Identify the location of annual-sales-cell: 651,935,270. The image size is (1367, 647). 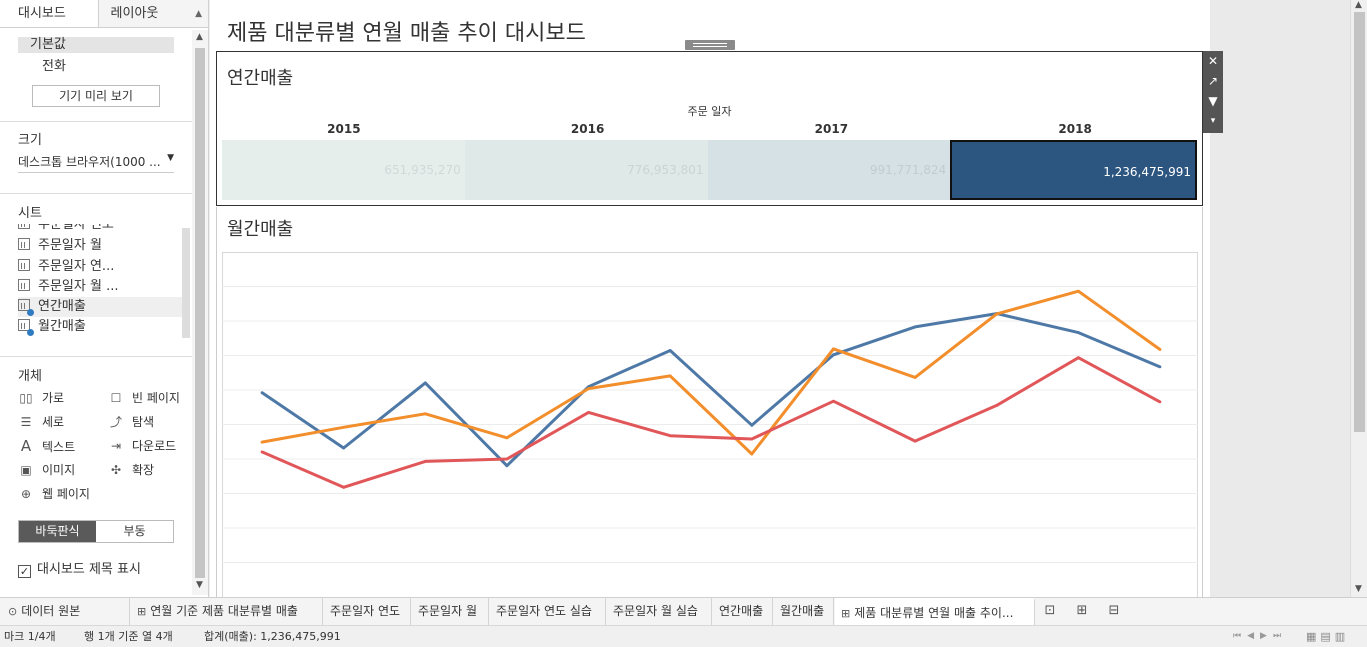
(343, 170).